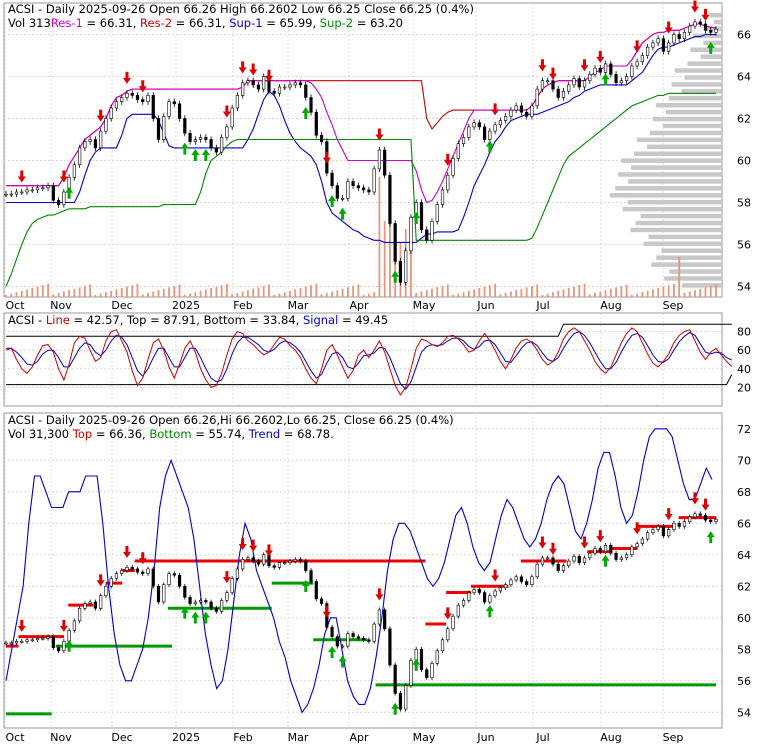 Image resolution: width=780 pixels, height=745 pixels. Describe the element at coordinates (744, 77) in the screenshot. I see `price-tick-label: 64` at that location.